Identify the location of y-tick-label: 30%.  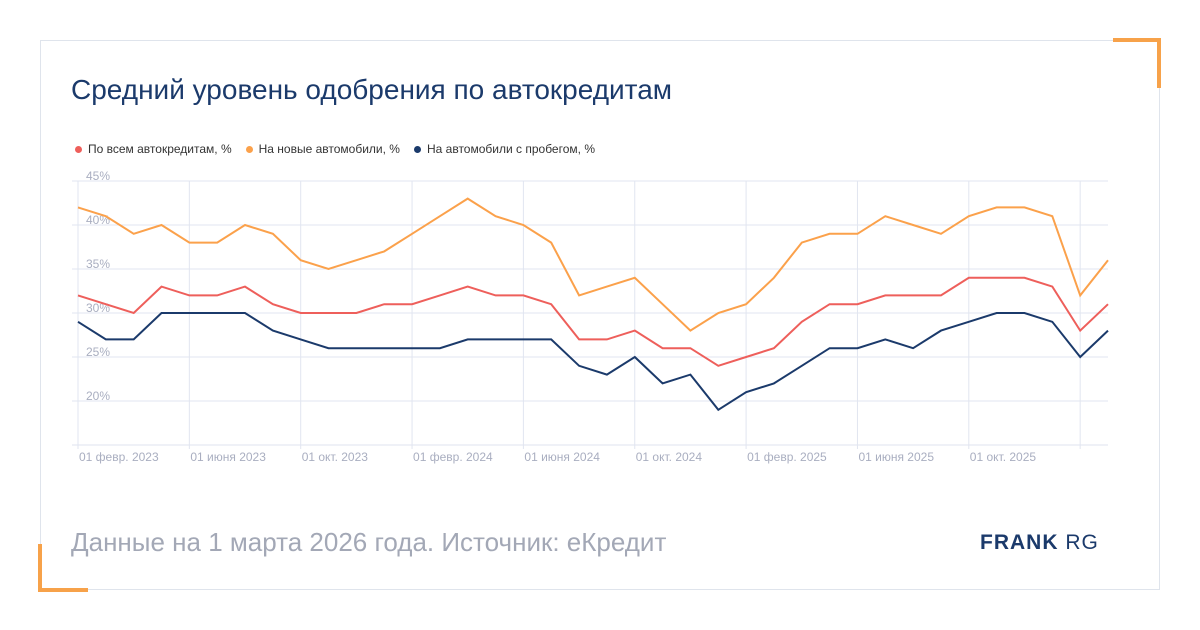
(98, 308).